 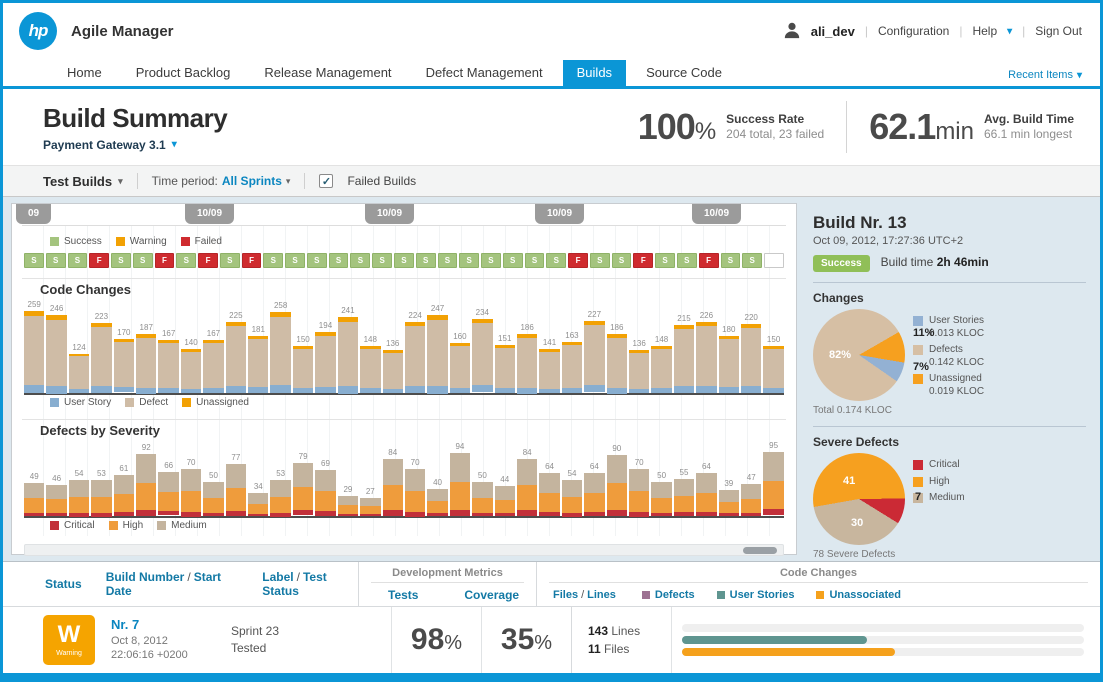 What do you see at coordinates (101, 346) in the screenshot?
I see `bar: 223` at bounding box center [101, 346].